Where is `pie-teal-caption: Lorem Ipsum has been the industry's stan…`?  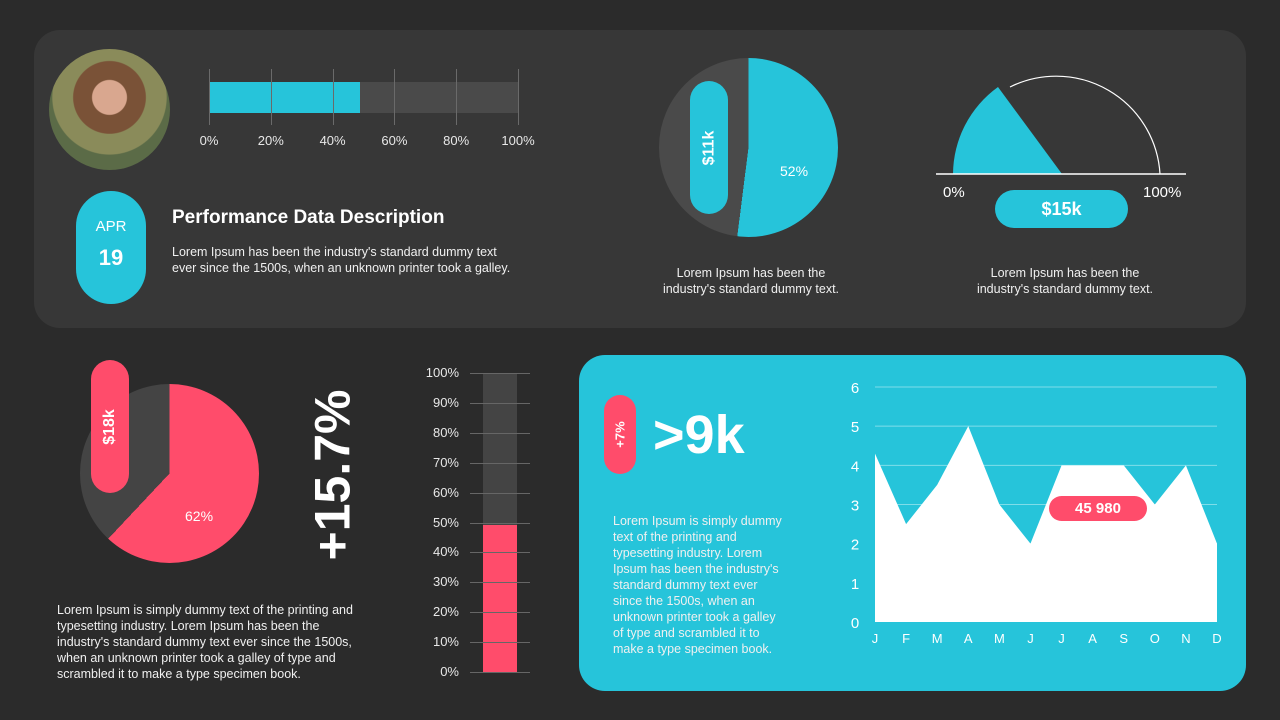 pie-teal-caption: Lorem Ipsum has been the industry's stan… is located at coordinates (751, 281).